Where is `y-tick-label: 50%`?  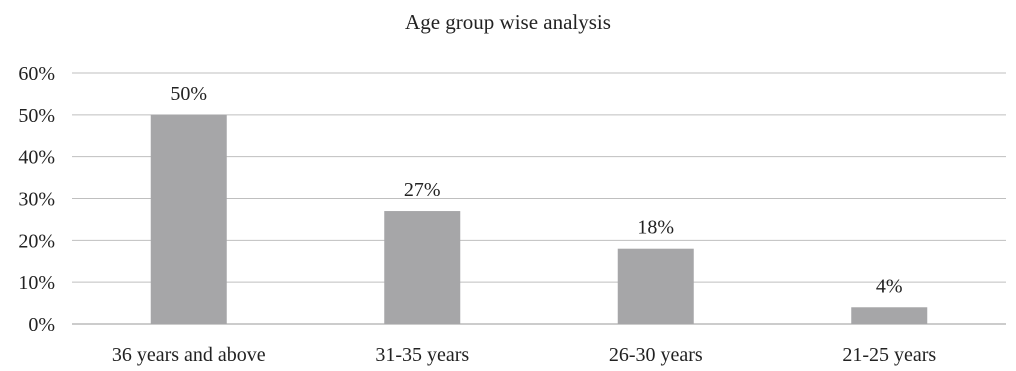 y-tick-label: 50% is located at coordinates (36, 116).